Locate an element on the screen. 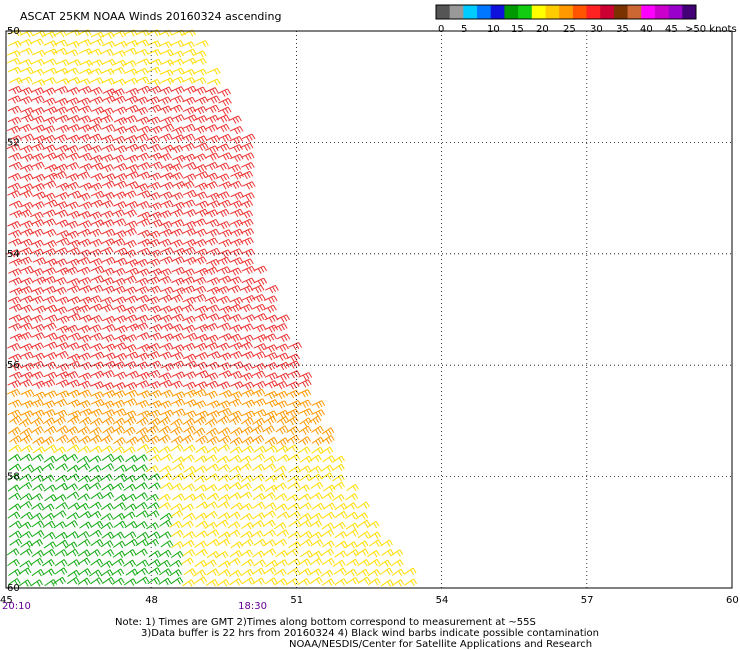  x-tick-label: 57 is located at coordinates (587, 600).